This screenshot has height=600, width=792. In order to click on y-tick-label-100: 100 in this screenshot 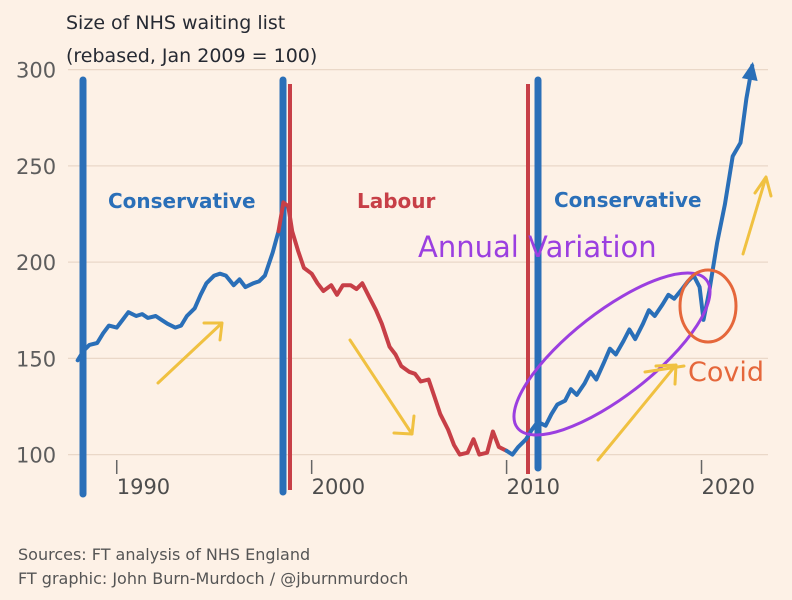, I will do `click(36, 456)`.